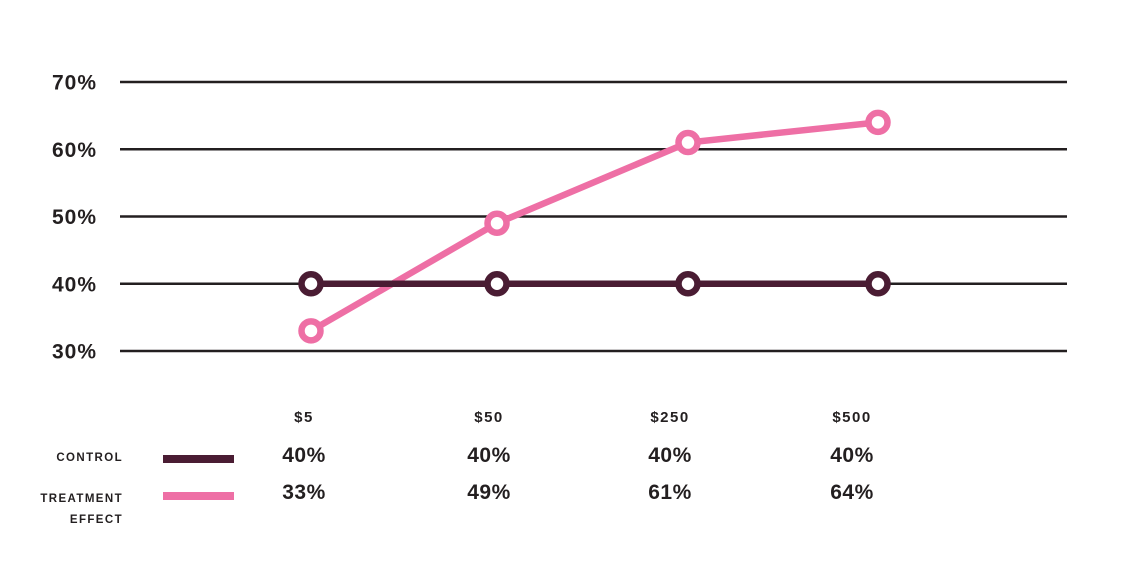 The height and width of the screenshot is (584, 1125). What do you see at coordinates (81, 499) in the screenshot?
I see `legend-label-treatment-line1: TREATMENT` at bounding box center [81, 499].